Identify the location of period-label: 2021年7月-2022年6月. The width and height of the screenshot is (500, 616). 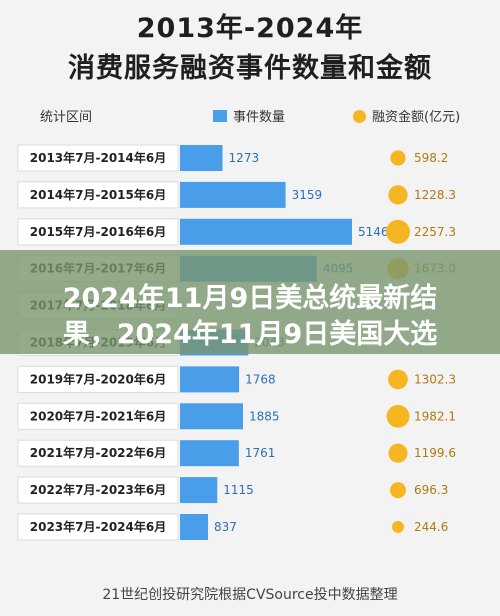
(98, 452).